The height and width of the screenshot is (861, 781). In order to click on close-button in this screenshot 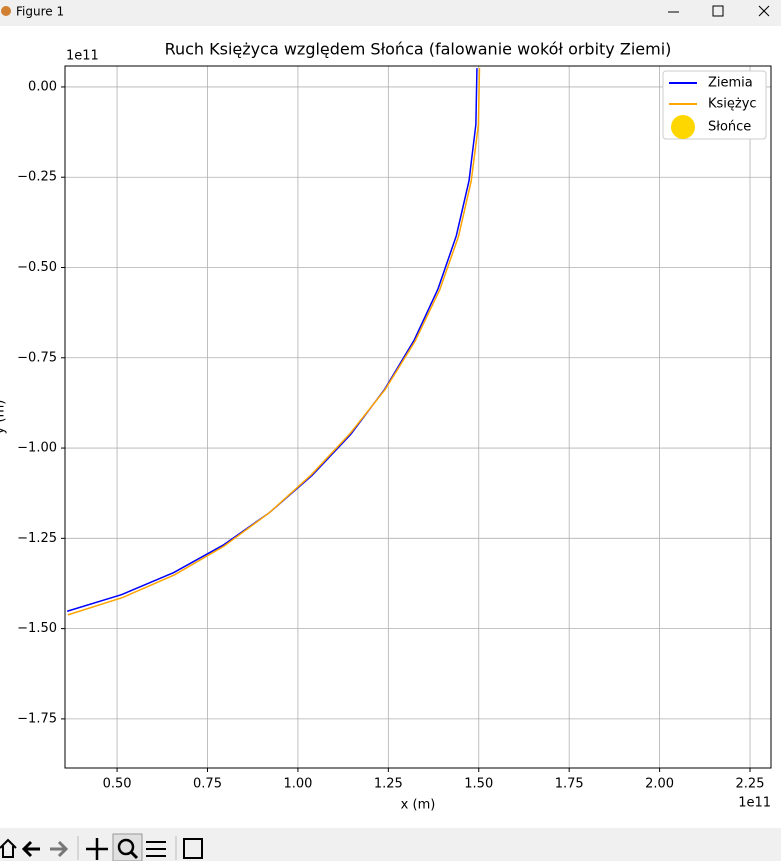, I will do `click(764, 11)`.